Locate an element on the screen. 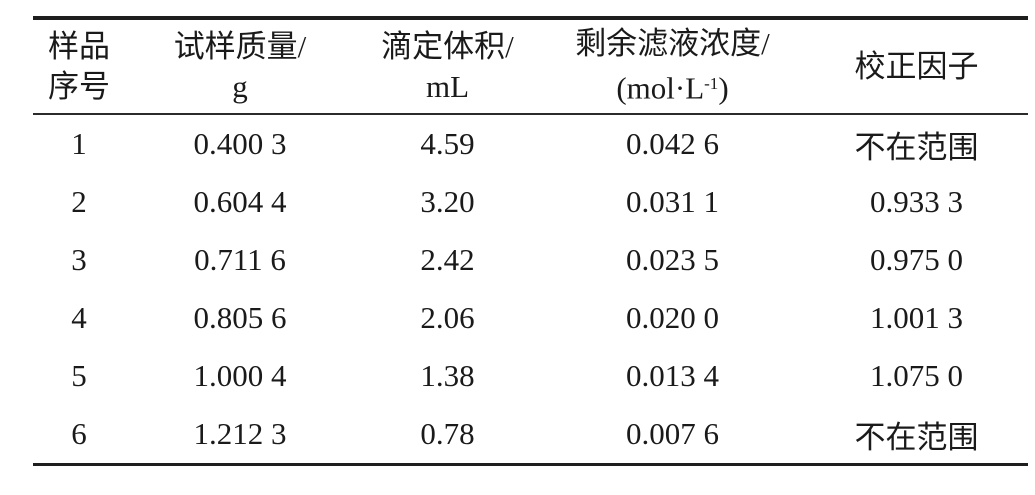 The height and width of the screenshot is (495, 1035). table-cell: 1 is located at coordinates (79, 143).